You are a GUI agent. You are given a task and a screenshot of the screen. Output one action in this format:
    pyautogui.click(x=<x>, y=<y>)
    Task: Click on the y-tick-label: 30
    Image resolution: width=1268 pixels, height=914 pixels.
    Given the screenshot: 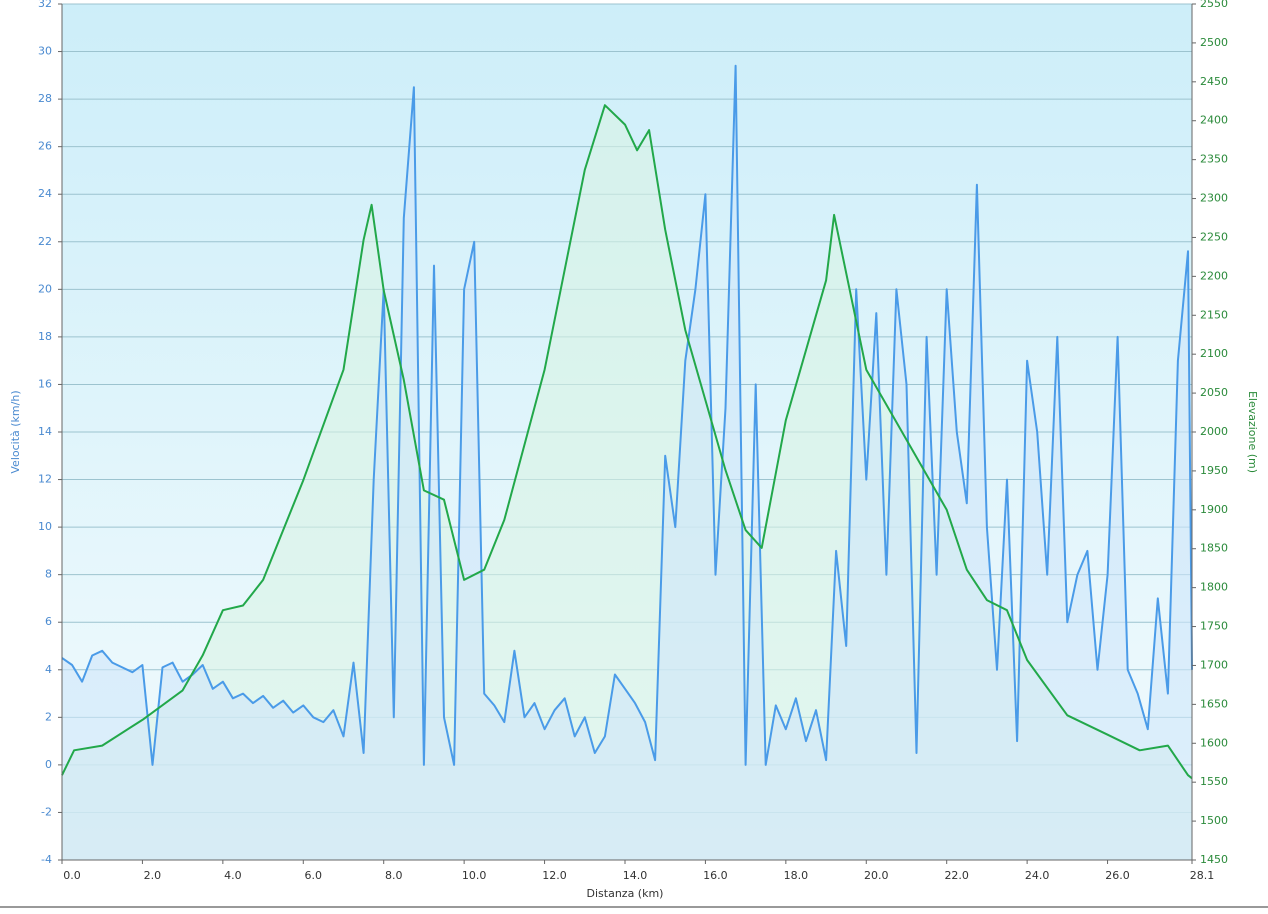 What is the action you would take?
    pyautogui.click(x=45, y=51)
    